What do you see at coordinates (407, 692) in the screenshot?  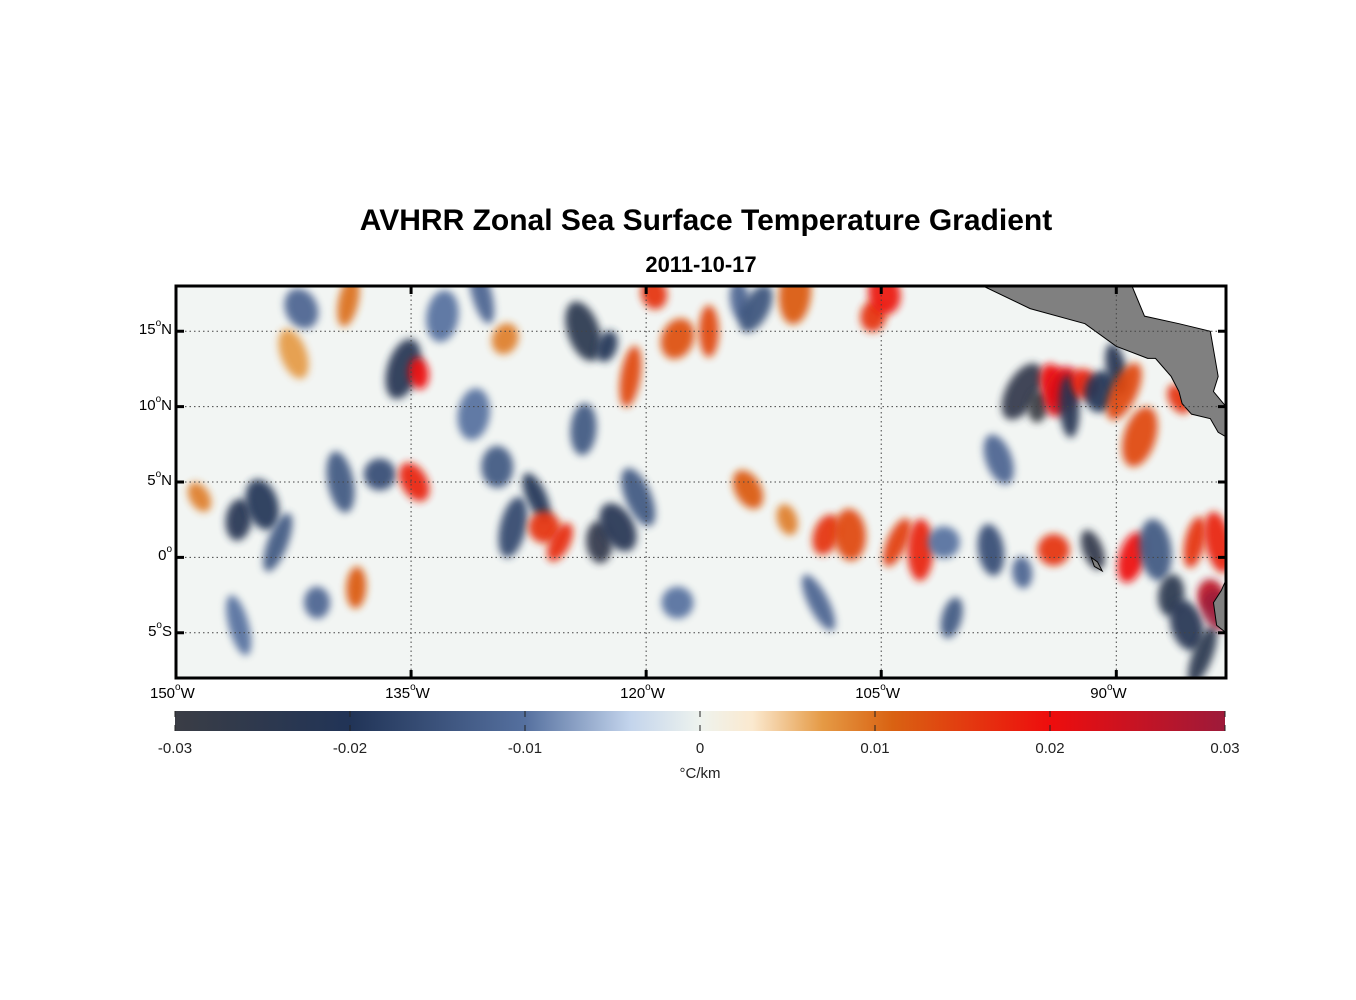 I see `lon-tick-label: 135oW` at bounding box center [407, 692].